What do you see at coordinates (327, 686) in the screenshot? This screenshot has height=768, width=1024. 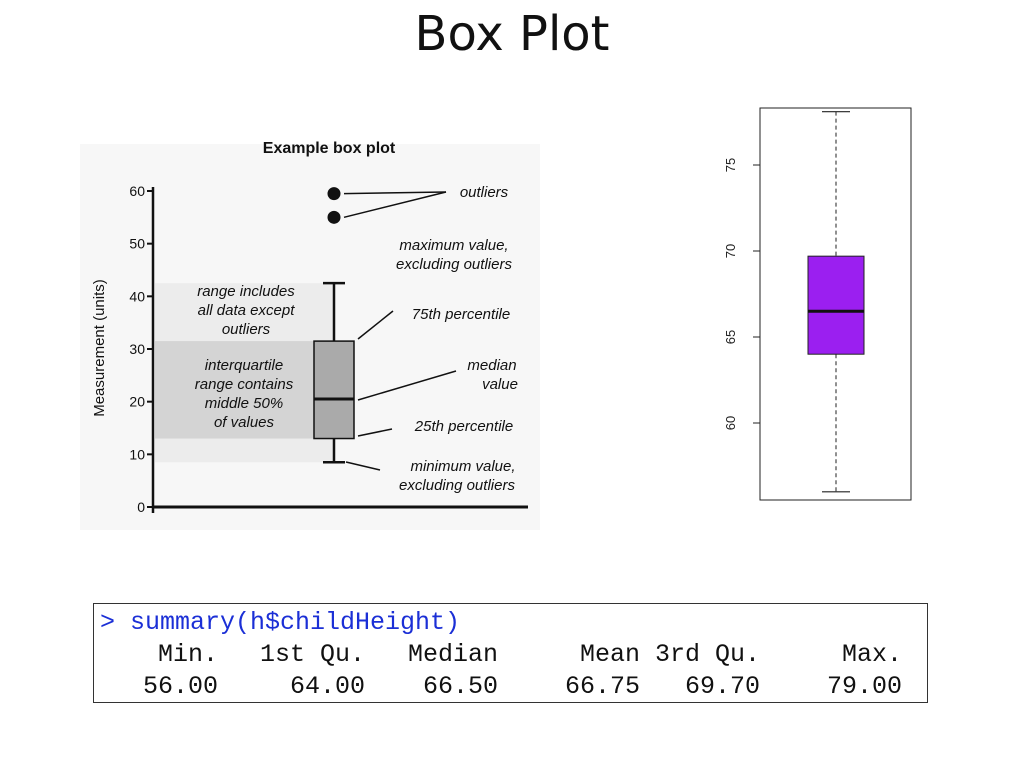 I see `value-1st-qu: 64.00` at bounding box center [327, 686].